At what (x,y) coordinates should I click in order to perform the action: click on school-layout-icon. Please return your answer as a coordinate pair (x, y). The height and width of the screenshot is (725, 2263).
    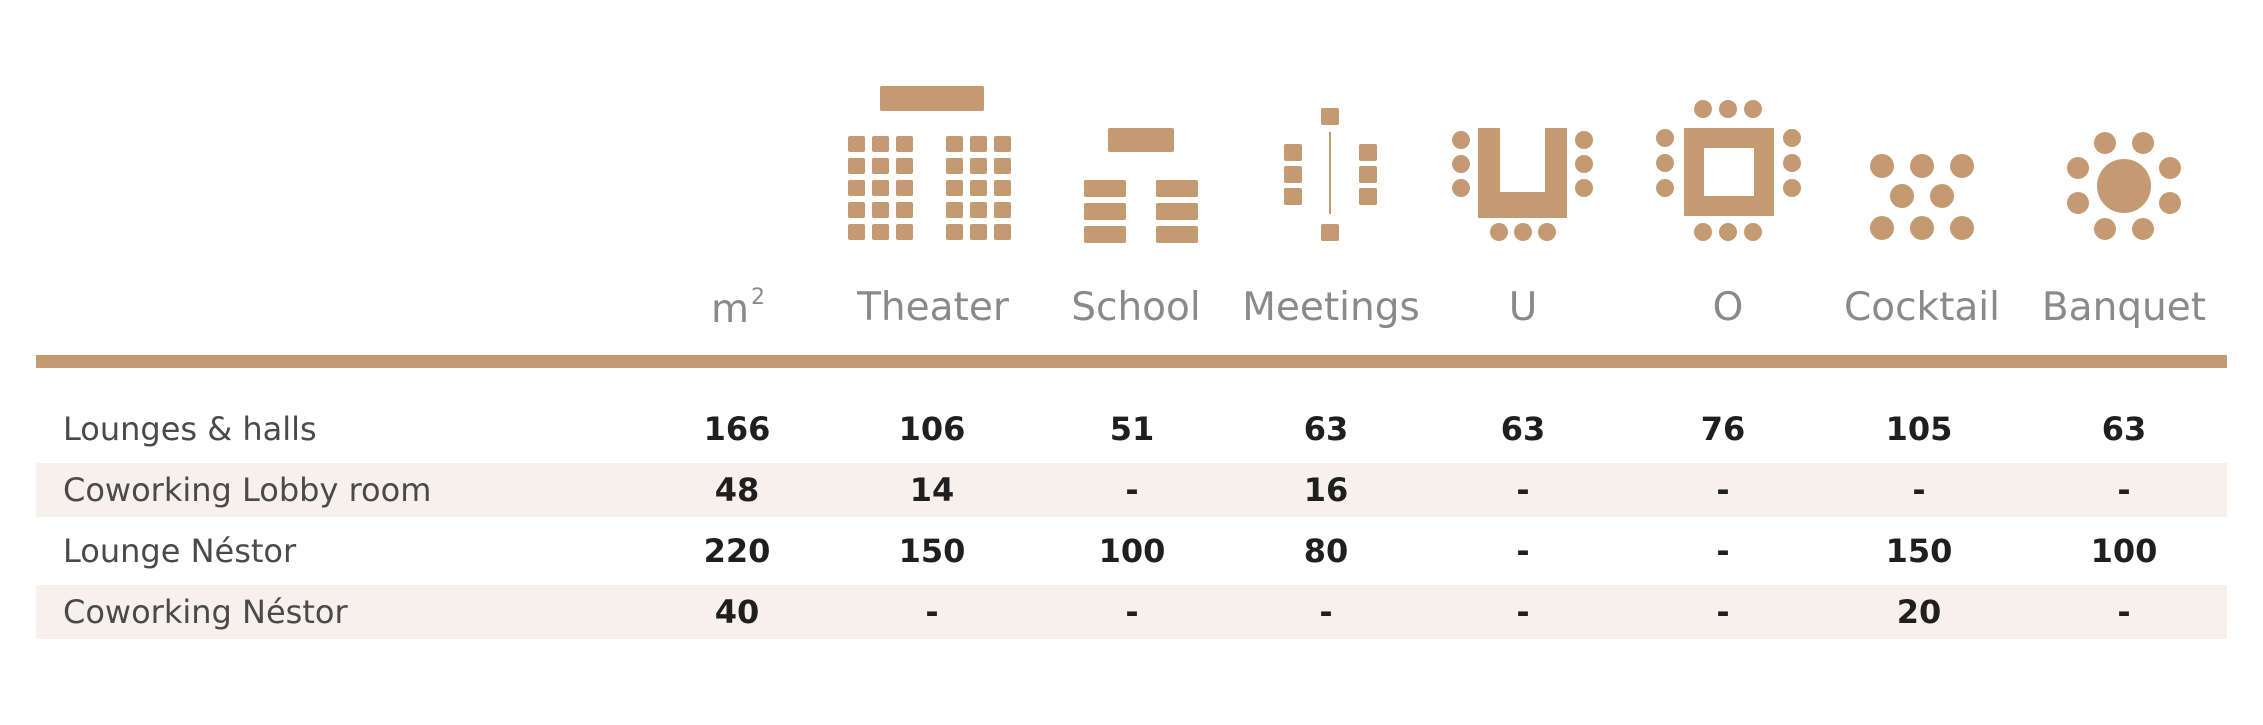
    Looking at the image, I should click on (1141, 185).